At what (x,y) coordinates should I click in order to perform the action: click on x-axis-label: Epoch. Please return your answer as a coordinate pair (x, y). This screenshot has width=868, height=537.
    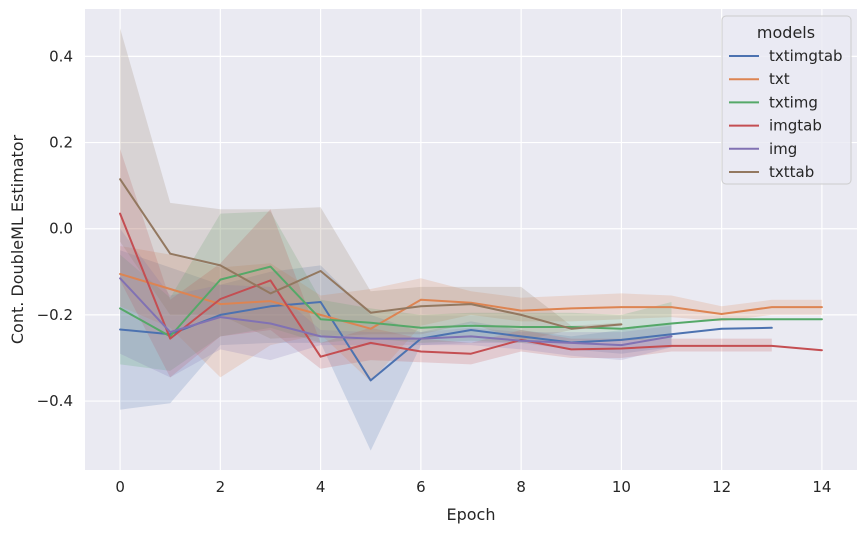
    Looking at the image, I should click on (471, 514).